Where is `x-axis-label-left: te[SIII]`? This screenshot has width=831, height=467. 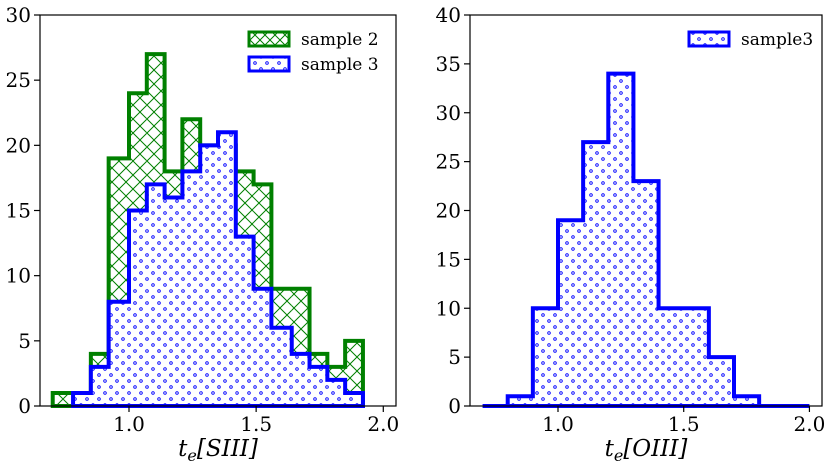
x-axis-label-left: te[SIII] is located at coordinates (218, 450).